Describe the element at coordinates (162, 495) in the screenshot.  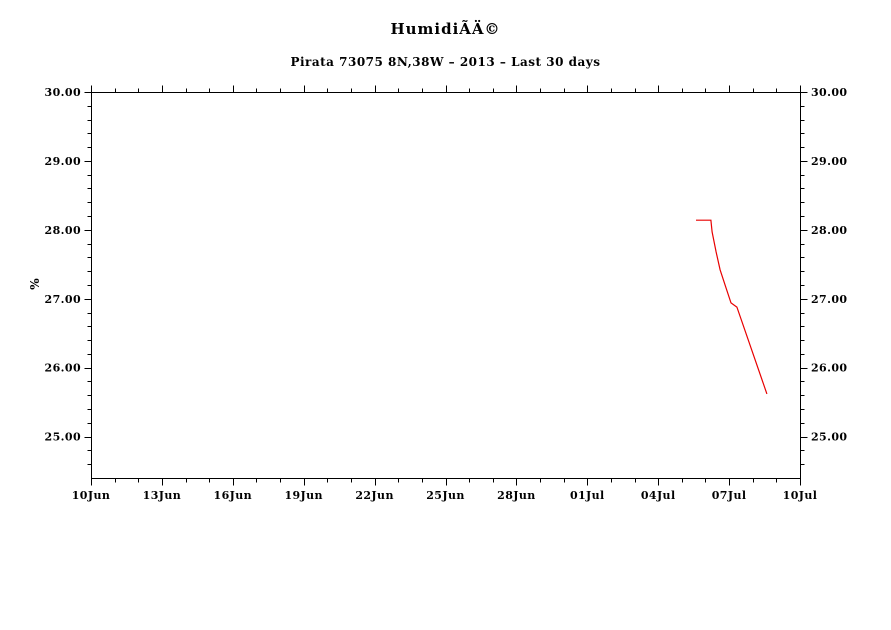
I see `x-tick-label: 13Jun` at that location.